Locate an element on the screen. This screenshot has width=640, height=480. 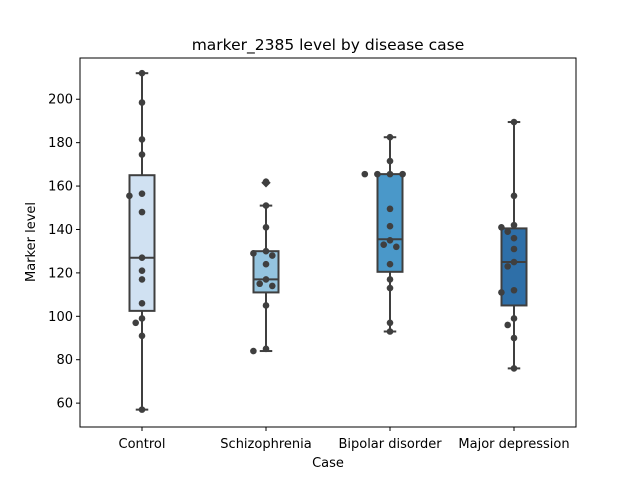
x-axis-label: Case is located at coordinates (328, 463).